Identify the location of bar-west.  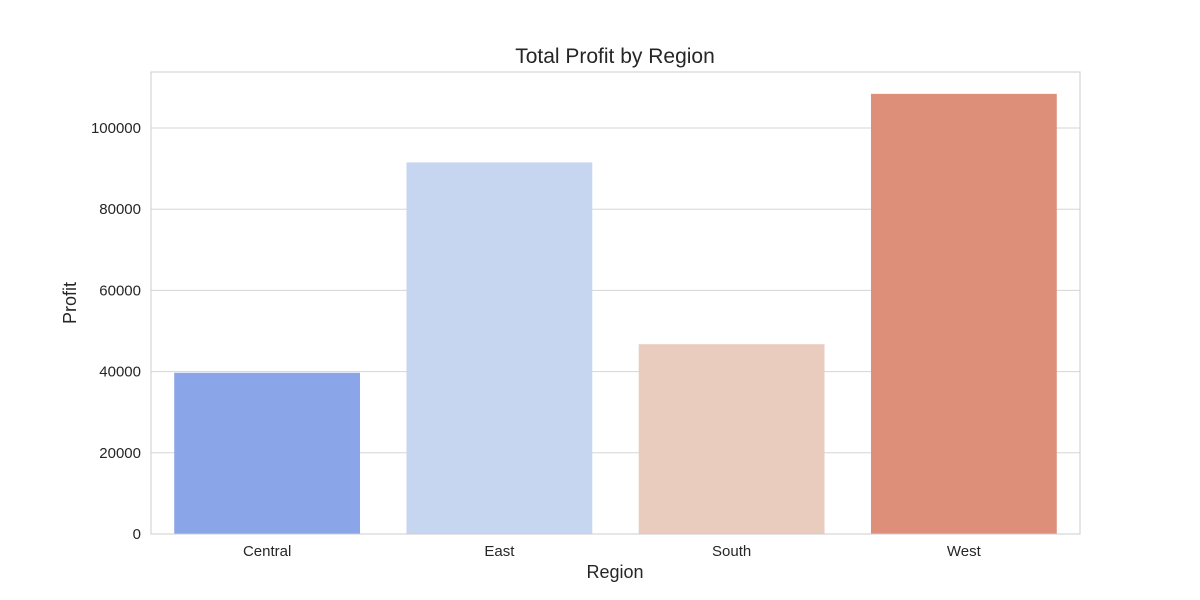
(963, 313).